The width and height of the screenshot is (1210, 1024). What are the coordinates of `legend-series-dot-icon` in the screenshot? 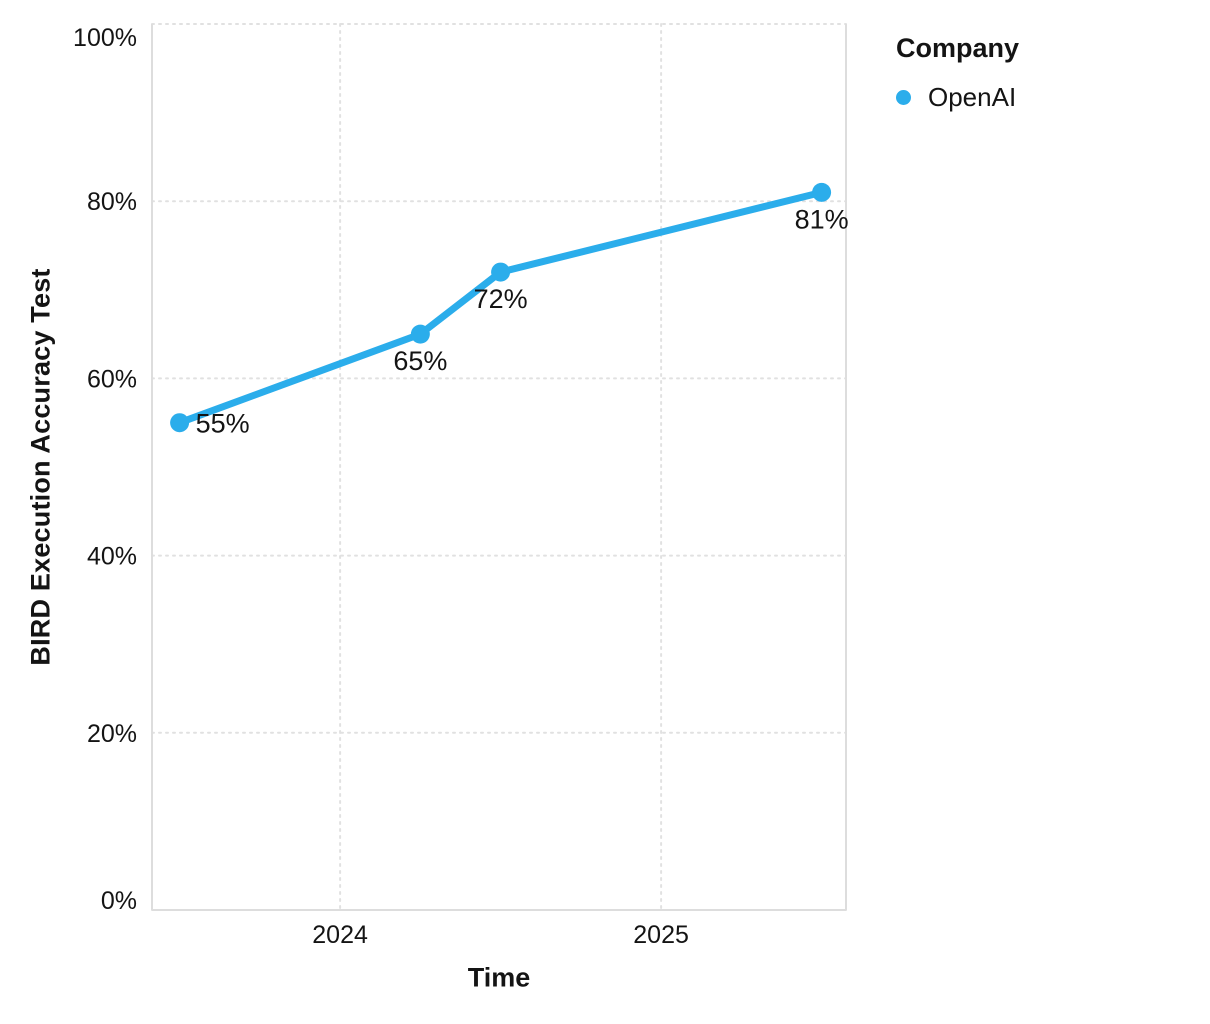 It's located at (903, 97).